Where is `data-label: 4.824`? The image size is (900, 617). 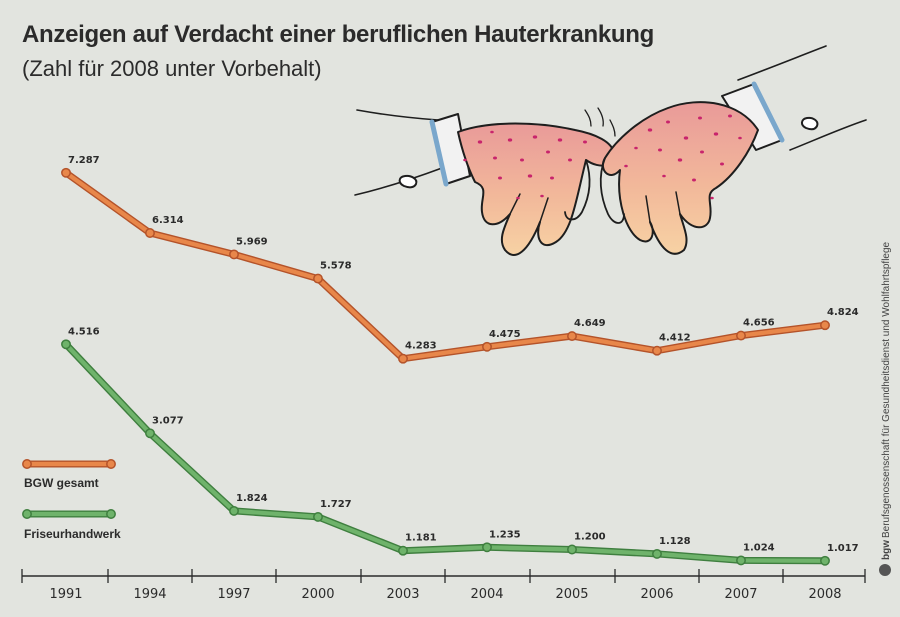 data-label: 4.824 is located at coordinates (843, 312).